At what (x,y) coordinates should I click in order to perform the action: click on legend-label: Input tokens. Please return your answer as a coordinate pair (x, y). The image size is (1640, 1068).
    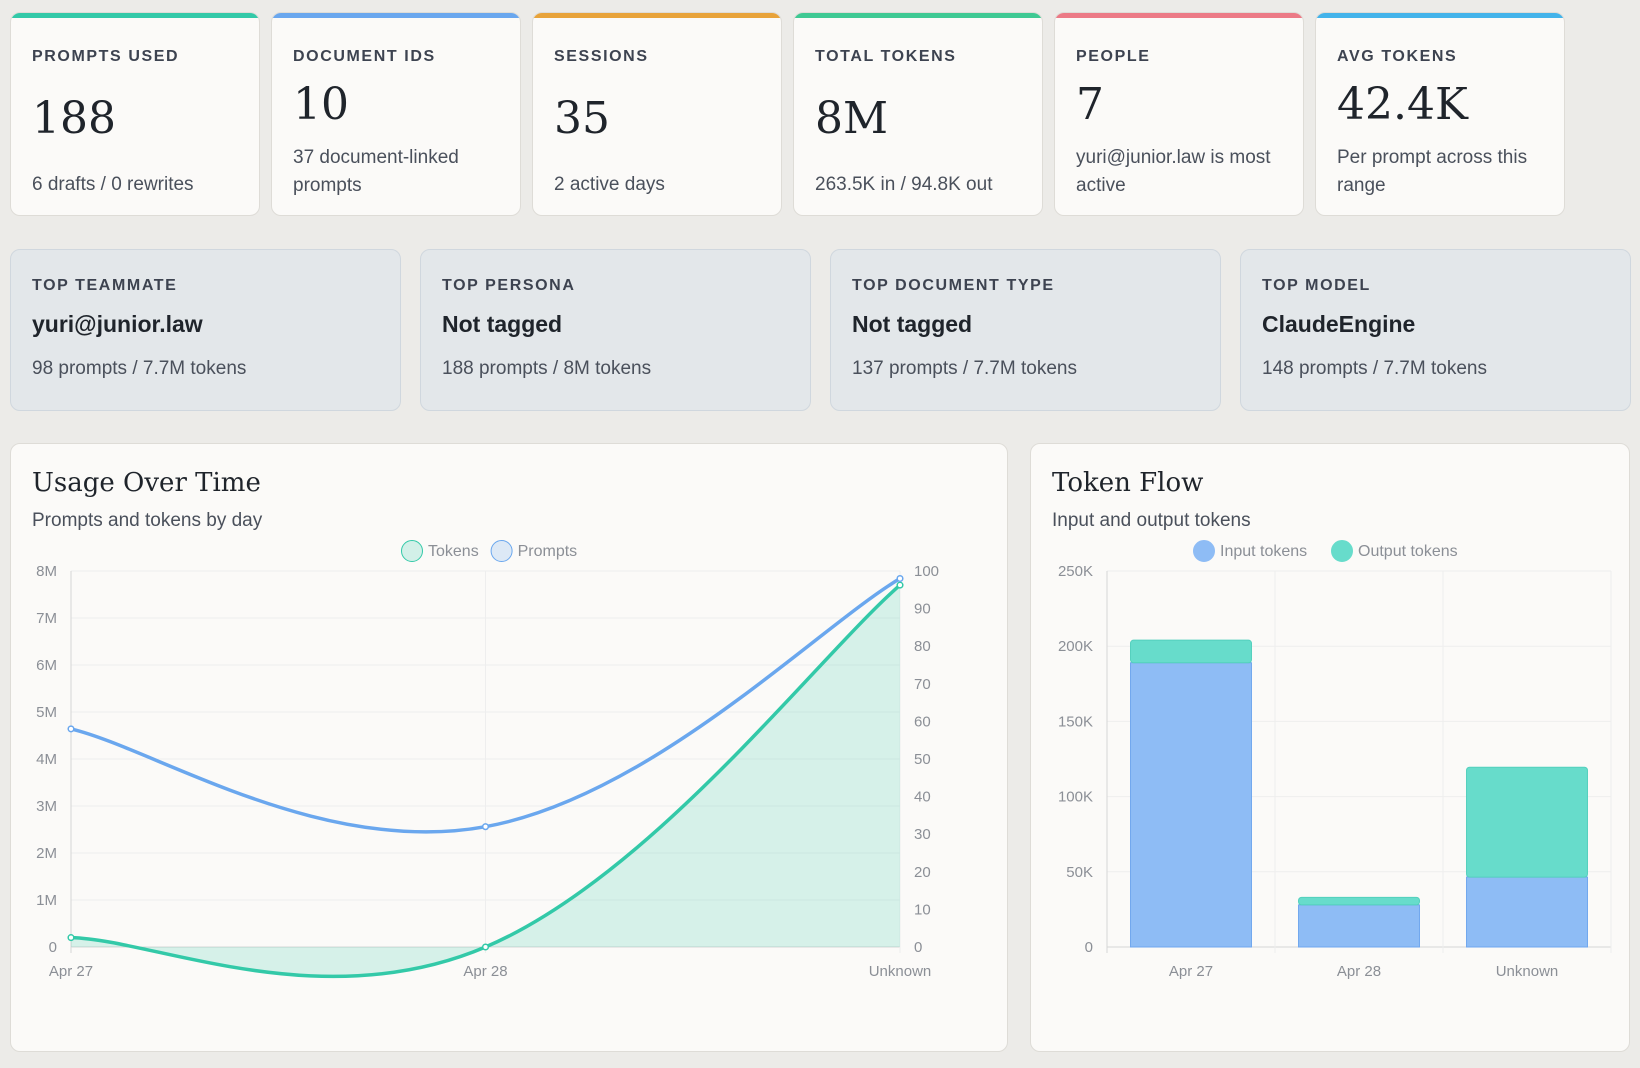
    Looking at the image, I should click on (1263, 551).